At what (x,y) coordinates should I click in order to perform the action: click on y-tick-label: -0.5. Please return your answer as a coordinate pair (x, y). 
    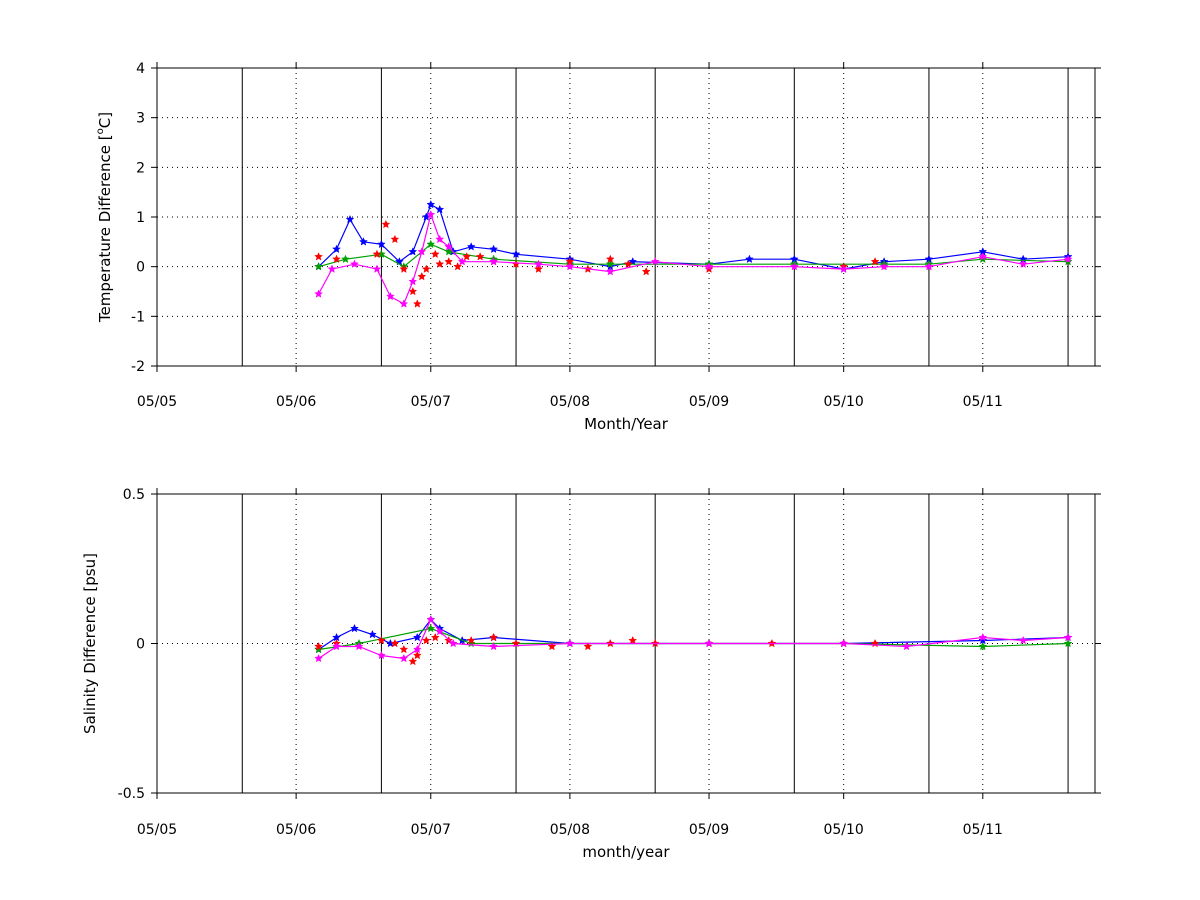
    Looking at the image, I should click on (131, 794).